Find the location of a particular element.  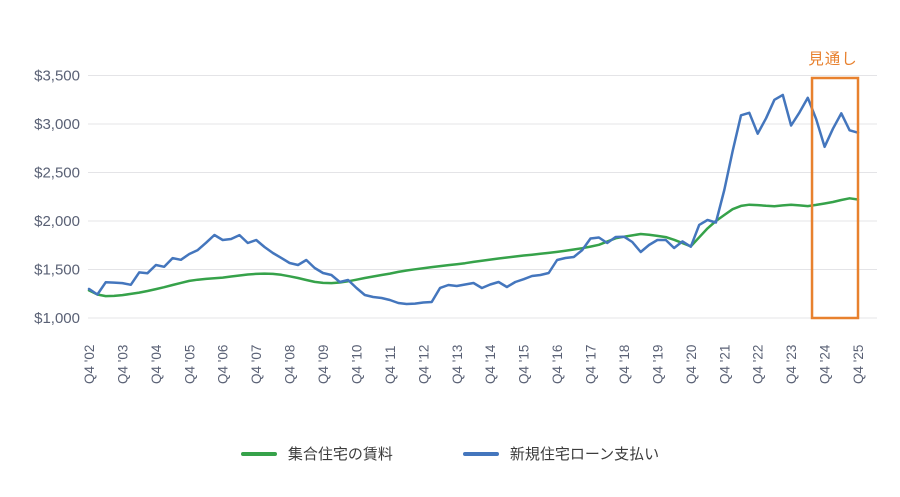

x-axis-tick-label: Q4 '18 is located at coordinates (624, 364).